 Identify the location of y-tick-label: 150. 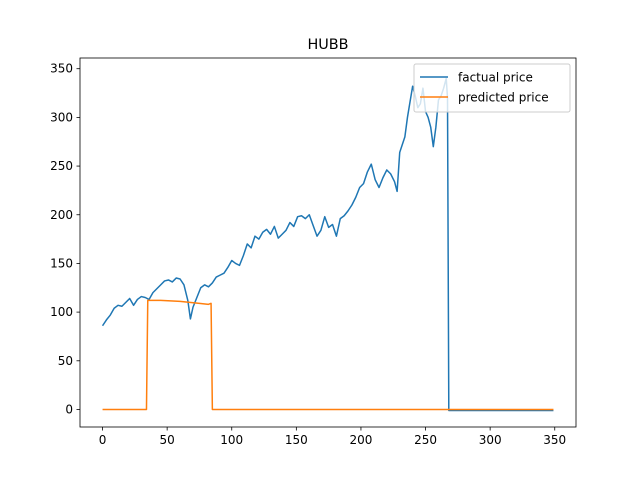
(61, 263).